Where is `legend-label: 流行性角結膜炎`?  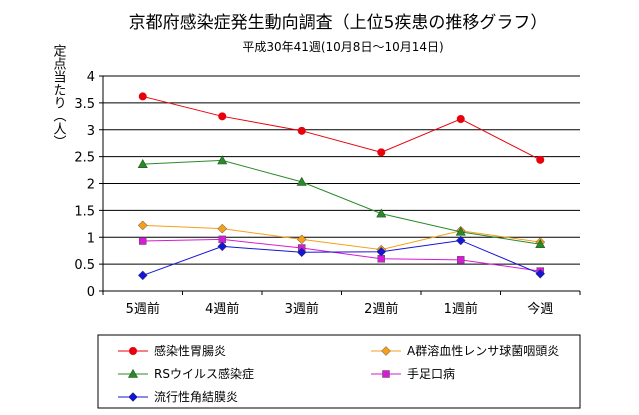
legend-label: 流行性角結膜炎 is located at coordinates (196, 397).